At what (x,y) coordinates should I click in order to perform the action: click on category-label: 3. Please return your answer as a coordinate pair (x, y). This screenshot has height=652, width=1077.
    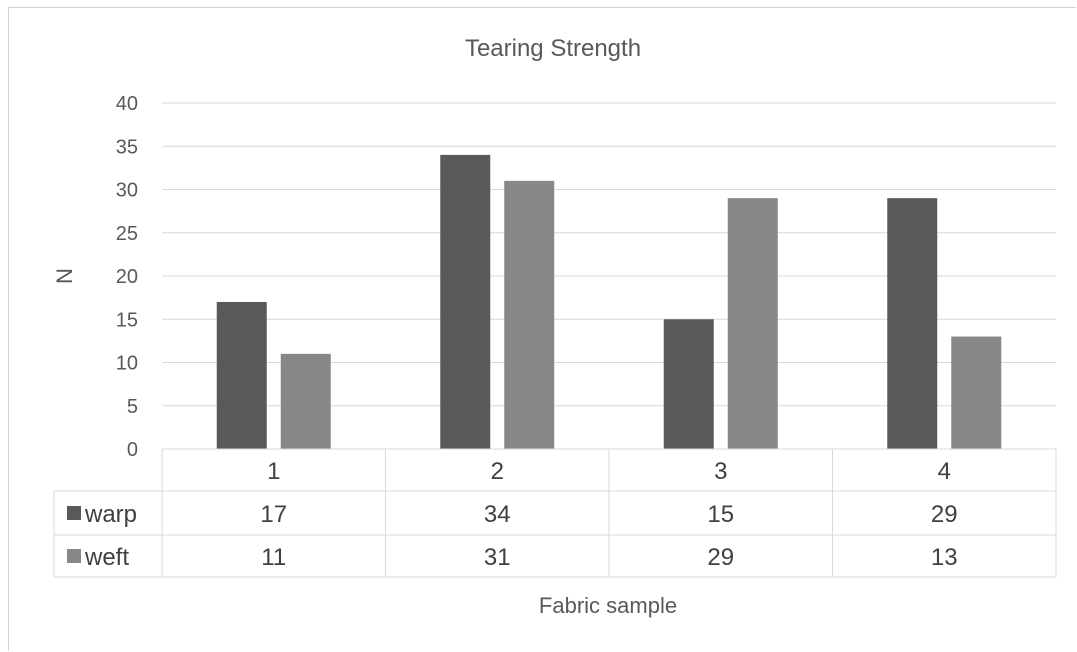
    Looking at the image, I should click on (720, 471).